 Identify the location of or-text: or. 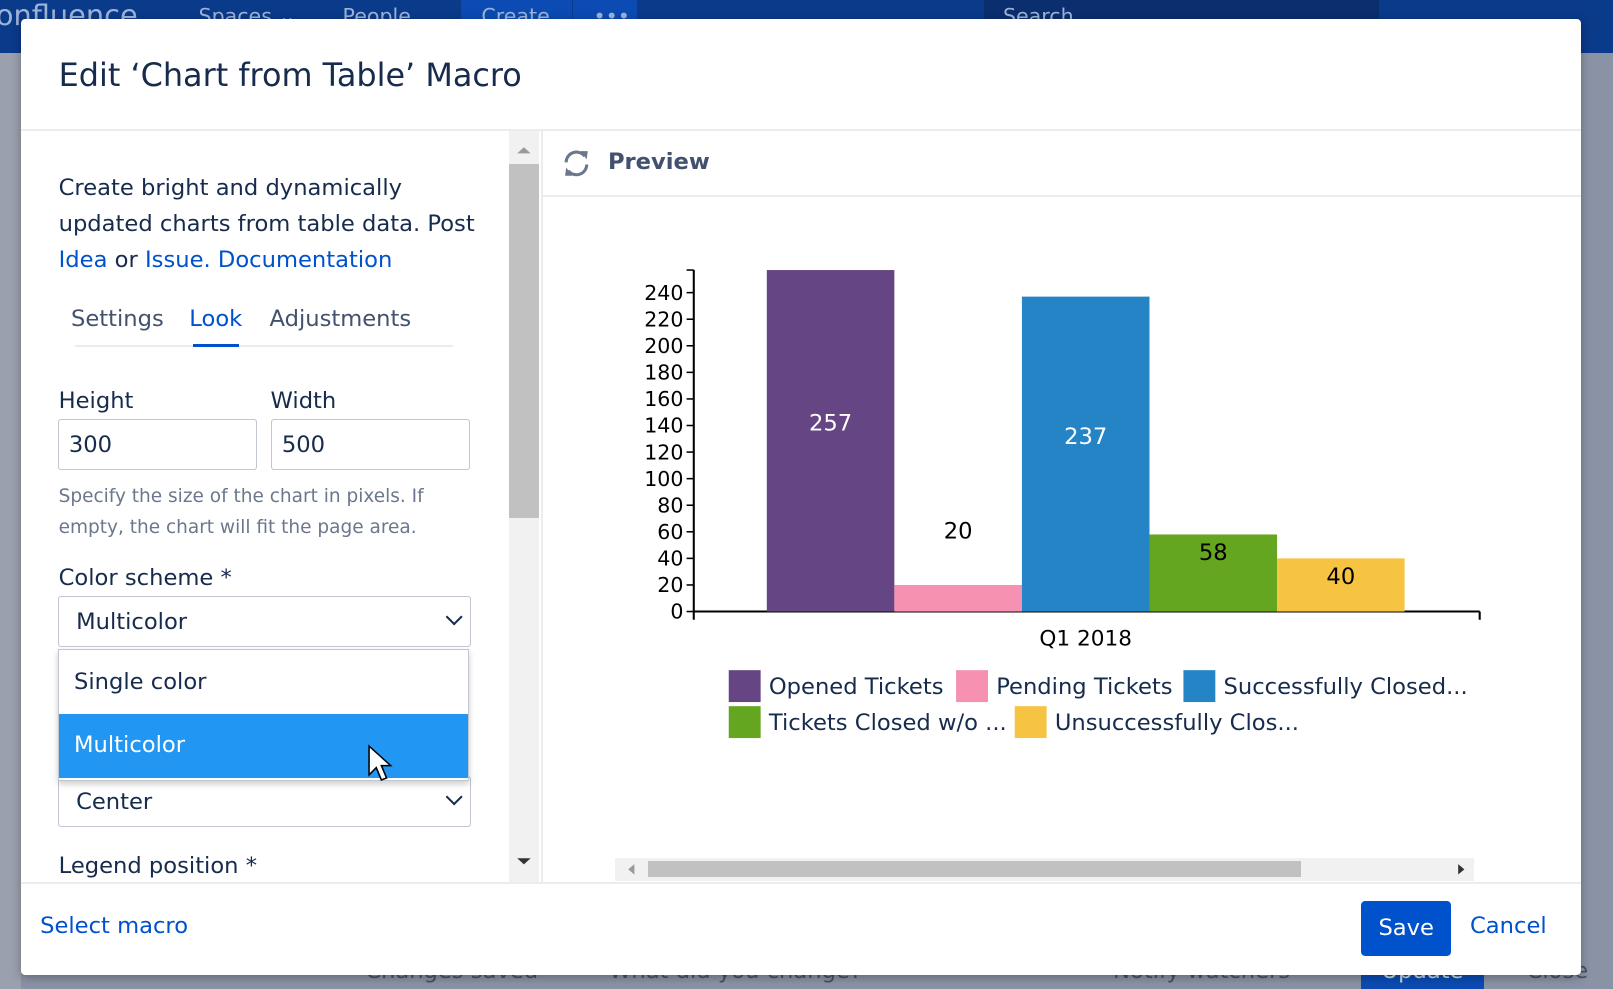
(126, 259).